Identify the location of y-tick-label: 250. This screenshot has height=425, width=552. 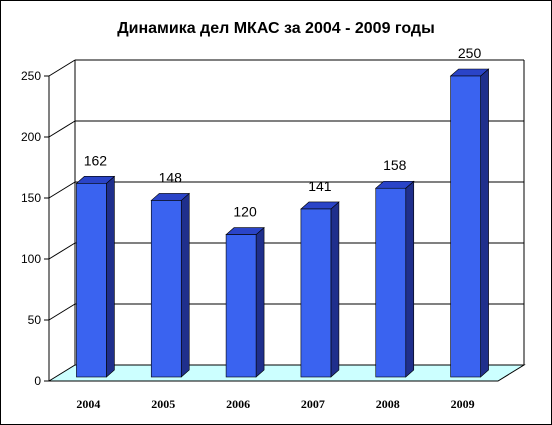
(31, 76).